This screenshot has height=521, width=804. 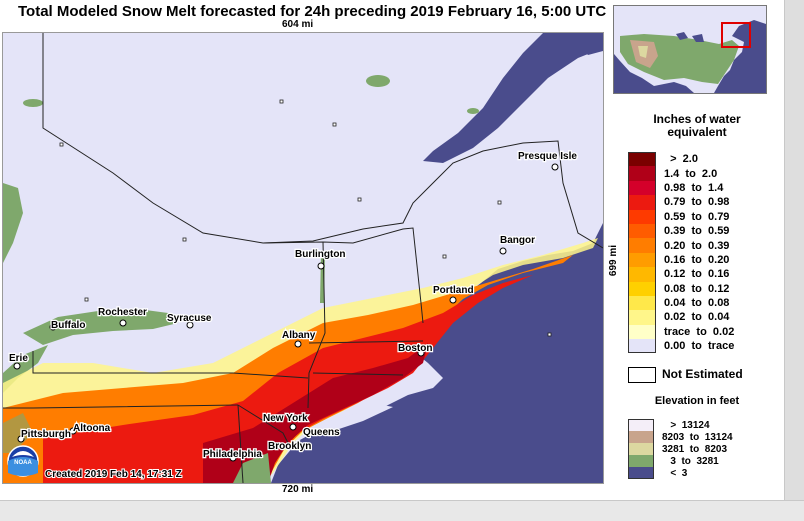 What do you see at coordinates (517, 240) in the screenshot?
I see `city-label: Bangor` at bounding box center [517, 240].